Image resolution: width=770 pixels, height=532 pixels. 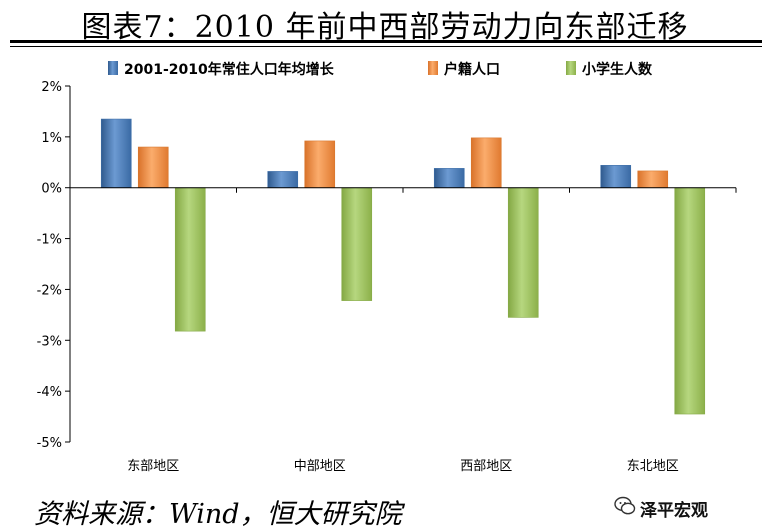 I want to click on watermark-text: 泽平宏观, so click(x=674, y=511).